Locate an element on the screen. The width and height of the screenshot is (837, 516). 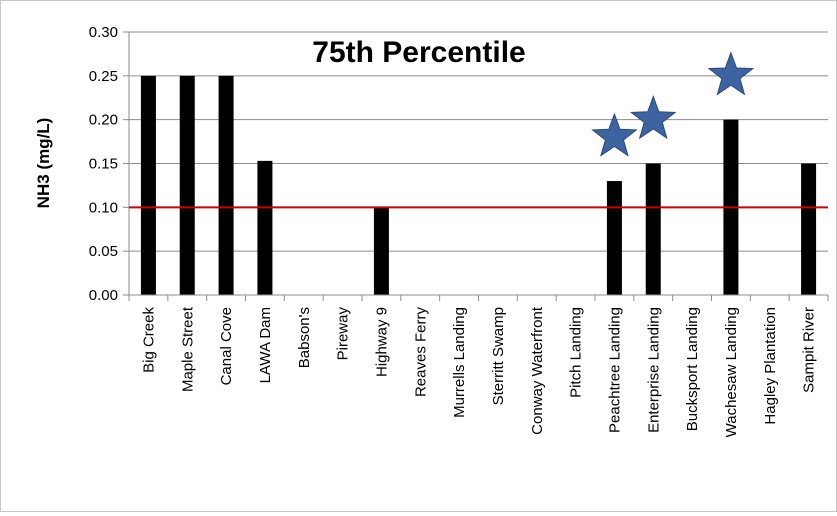
category-label: Wachesaw Landing is located at coordinates (731, 372).